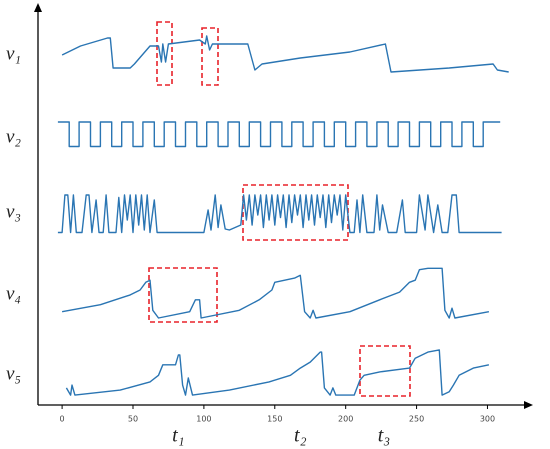 Image resolution: width=550 pixels, height=449 pixels. I want to click on series-label: v₃, so click(13, 211).